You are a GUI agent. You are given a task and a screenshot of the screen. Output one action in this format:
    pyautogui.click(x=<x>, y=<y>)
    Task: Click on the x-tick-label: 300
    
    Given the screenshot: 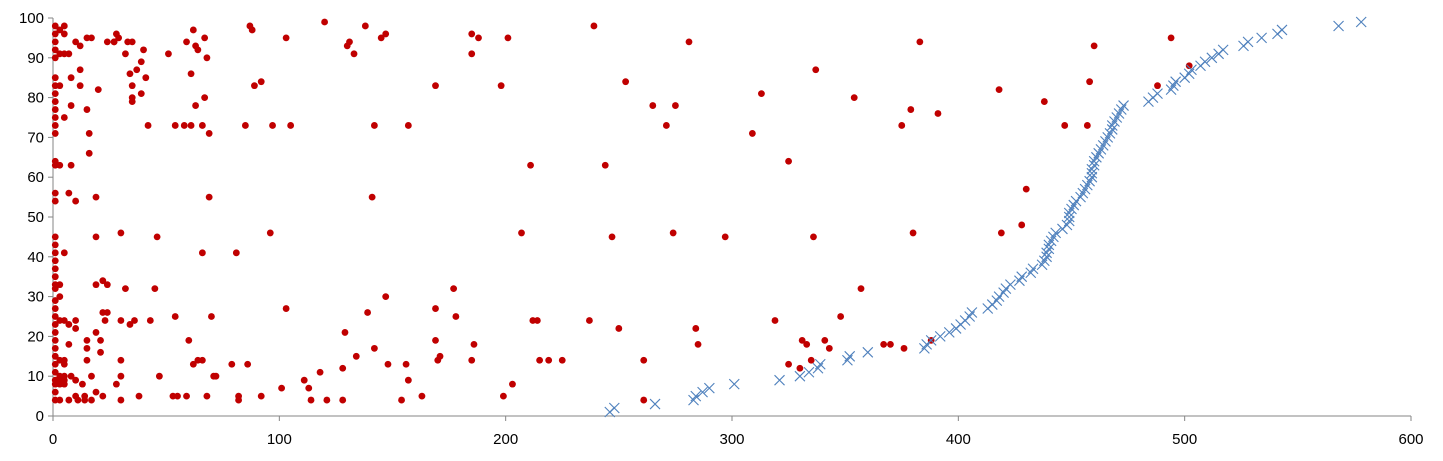 What is the action you would take?
    pyautogui.click(x=731, y=439)
    